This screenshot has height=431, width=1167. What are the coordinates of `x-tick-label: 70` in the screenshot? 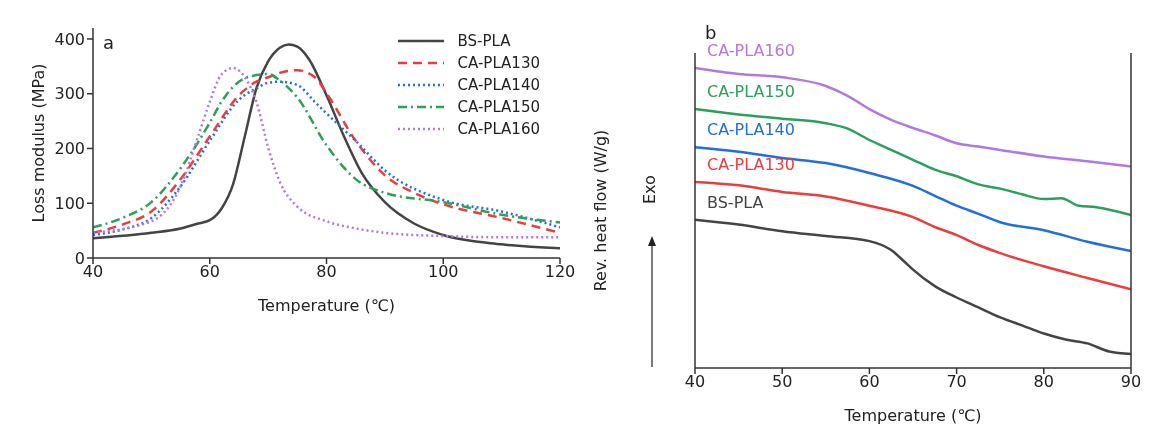 It's located at (956, 382).